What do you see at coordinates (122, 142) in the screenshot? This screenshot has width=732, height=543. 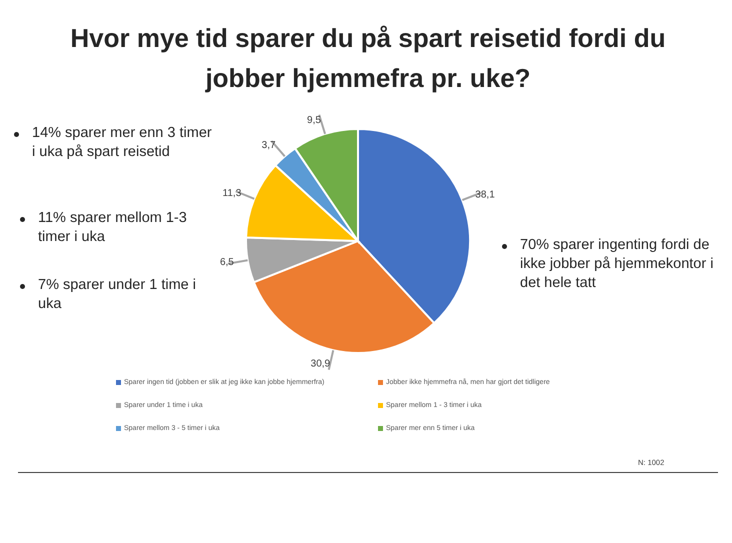 I see `text: 14% sparer mer enn 3 timer i uka på spart reisetid` at bounding box center [122, 142].